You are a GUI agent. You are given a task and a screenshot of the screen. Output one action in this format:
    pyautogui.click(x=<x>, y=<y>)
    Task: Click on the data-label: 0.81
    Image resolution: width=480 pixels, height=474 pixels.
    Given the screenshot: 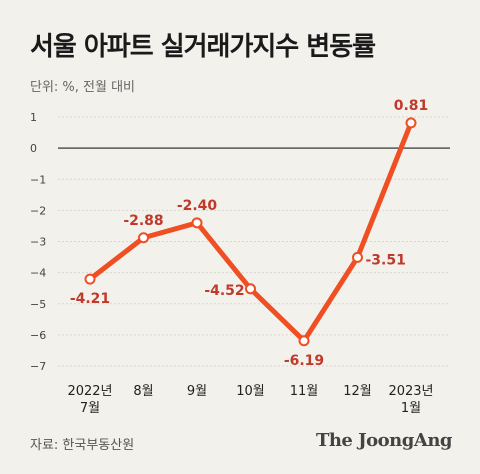 What is the action you would take?
    pyautogui.click(x=411, y=106)
    